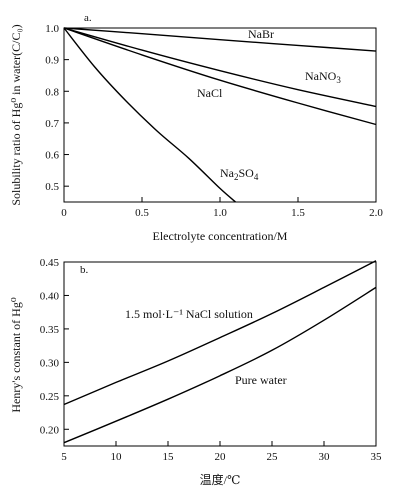  I want to click on y-tick-label: 0.7, so click(52, 124).